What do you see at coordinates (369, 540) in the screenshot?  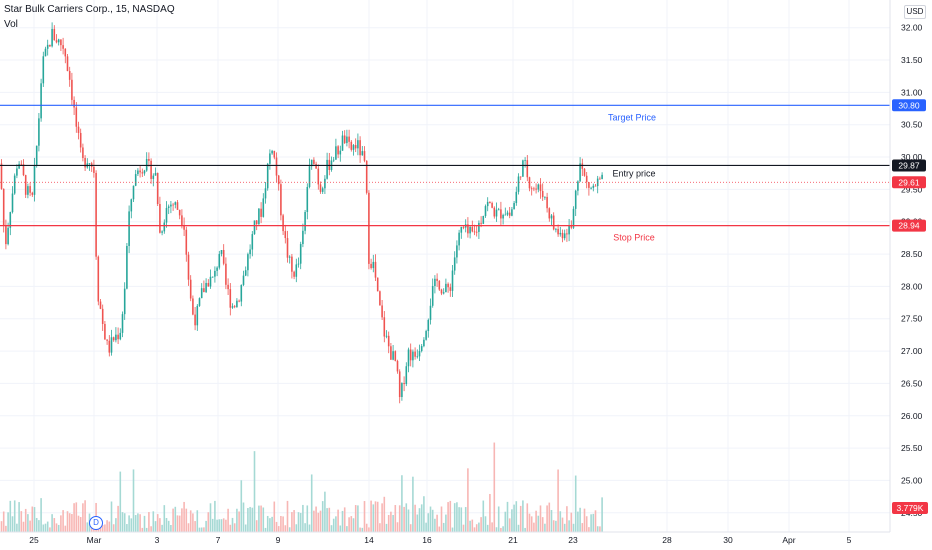 I see `time-tick-label: 14` at bounding box center [369, 540].